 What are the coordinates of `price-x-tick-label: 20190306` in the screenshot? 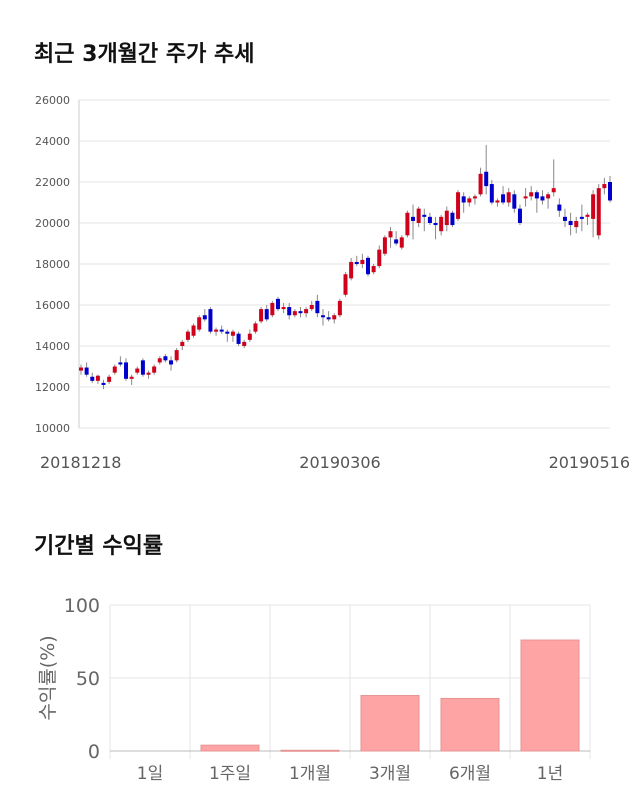 It's located at (339, 462).